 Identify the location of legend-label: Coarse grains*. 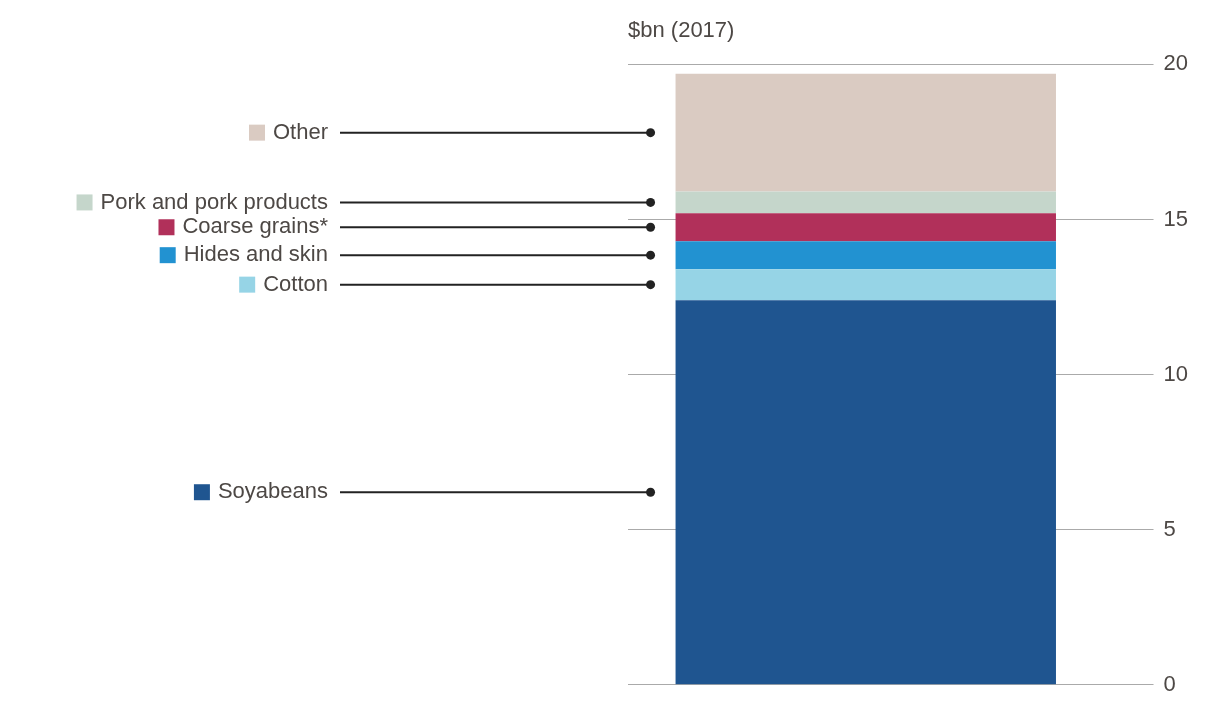
(255, 226).